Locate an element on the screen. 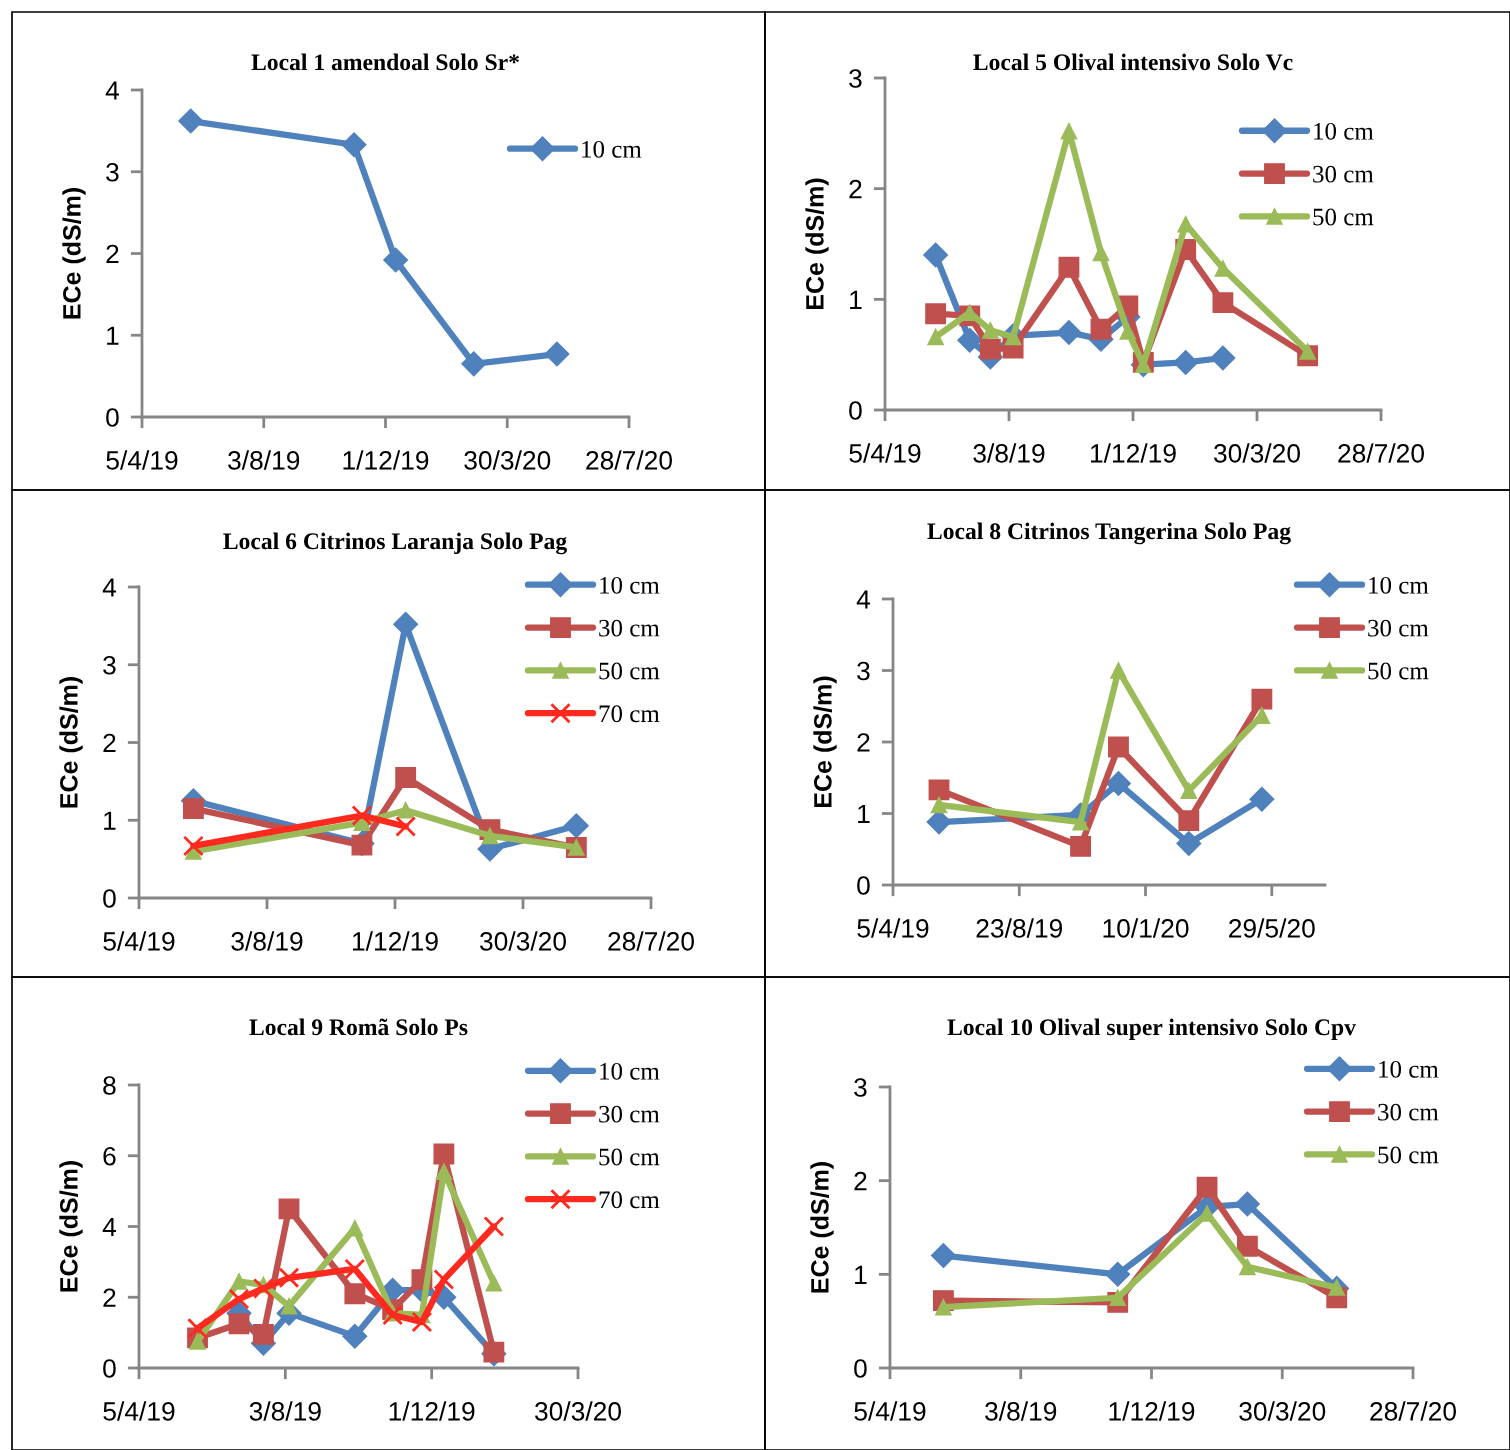  x-tick-label: 10/1/20 is located at coordinates (1146, 928).